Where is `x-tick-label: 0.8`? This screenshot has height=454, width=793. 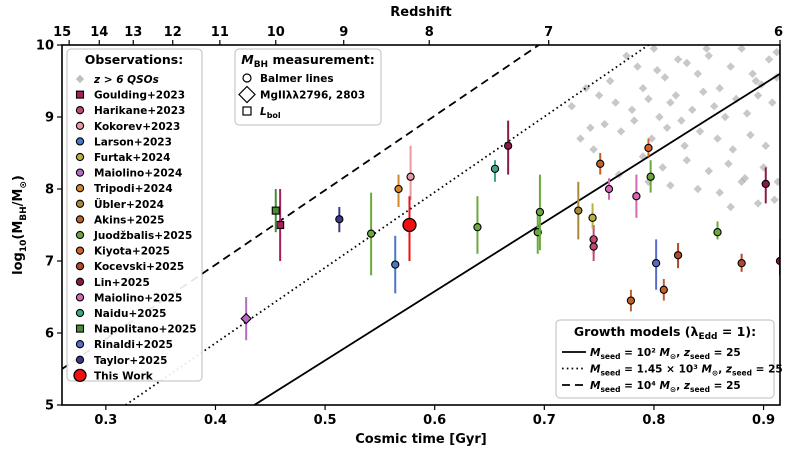
x-tick-label: 0.8 is located at coordinates (653, 420).